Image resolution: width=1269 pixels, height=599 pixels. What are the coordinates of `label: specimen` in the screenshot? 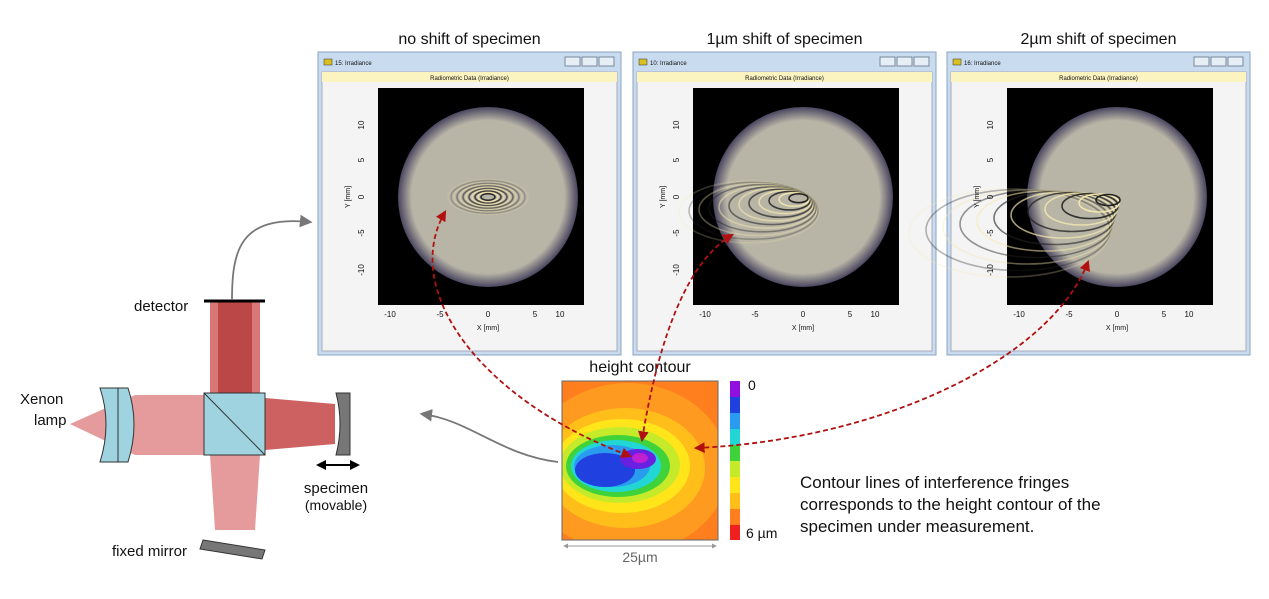 It's located at (336, 488).